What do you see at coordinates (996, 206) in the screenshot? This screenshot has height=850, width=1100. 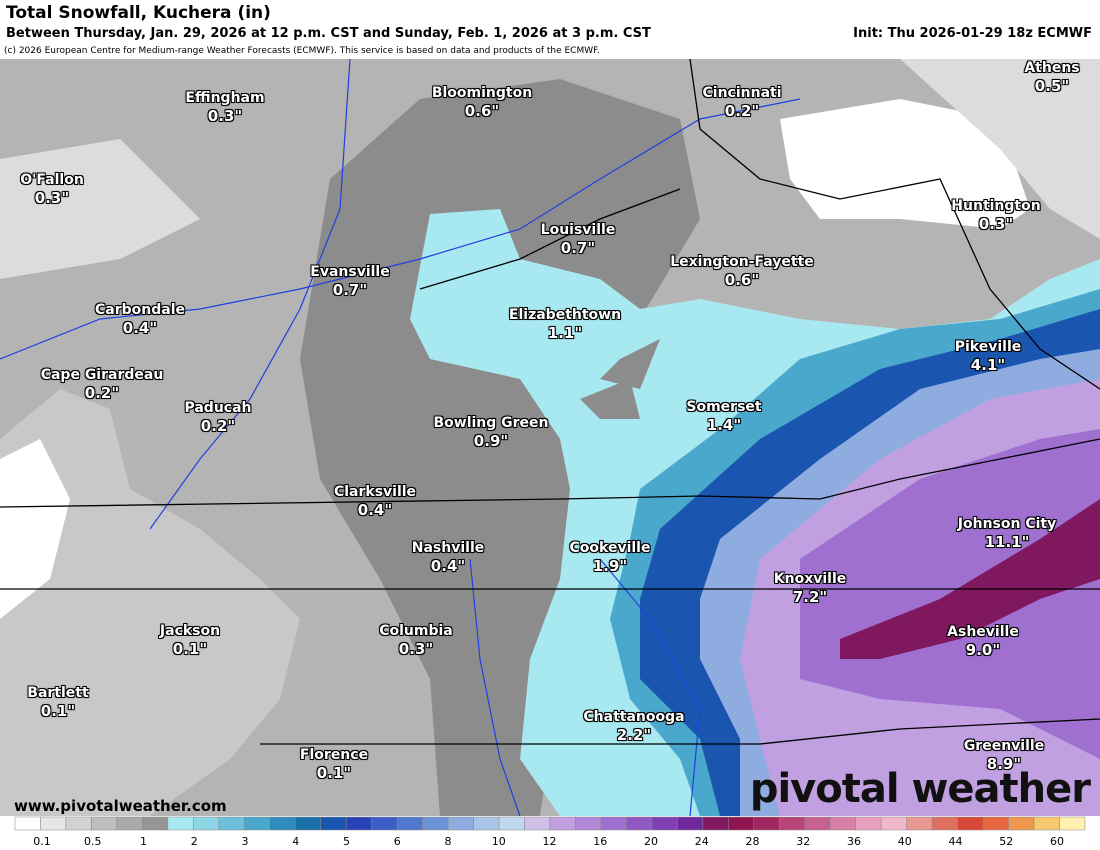 I see `city-name: Huntington` at bounding box center [996, 206].